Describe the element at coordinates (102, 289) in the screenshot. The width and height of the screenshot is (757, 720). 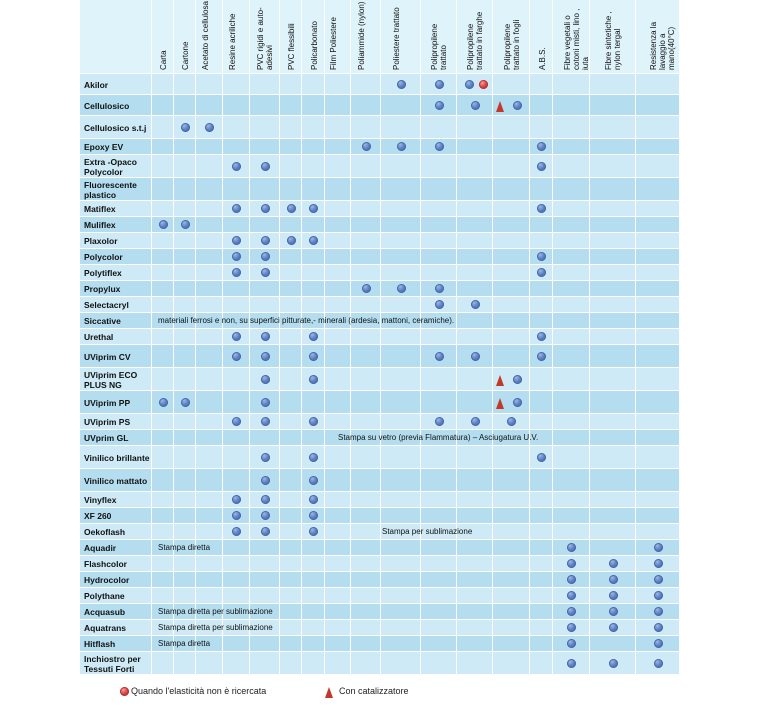
I see `row-label: Propylux` at that location.